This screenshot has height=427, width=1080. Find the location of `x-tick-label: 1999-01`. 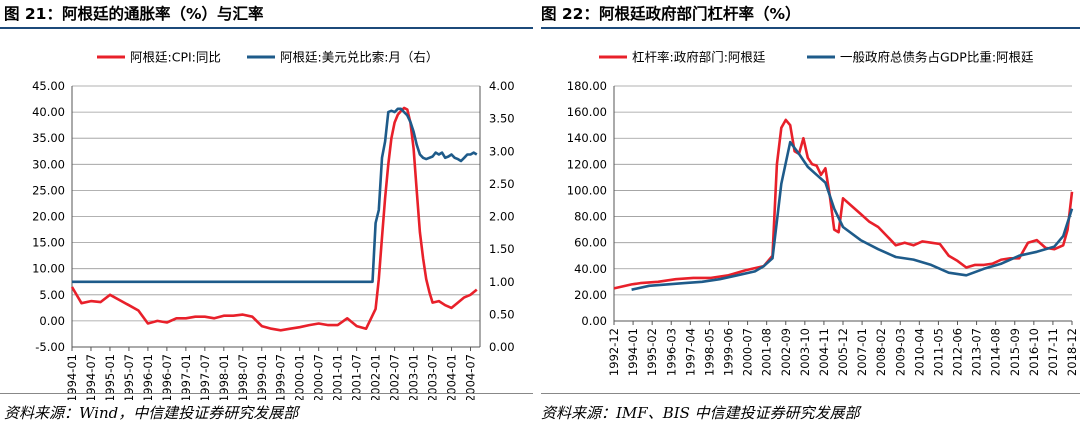

x-tick-label: 1999-01 is located at coordinates (262, 377).